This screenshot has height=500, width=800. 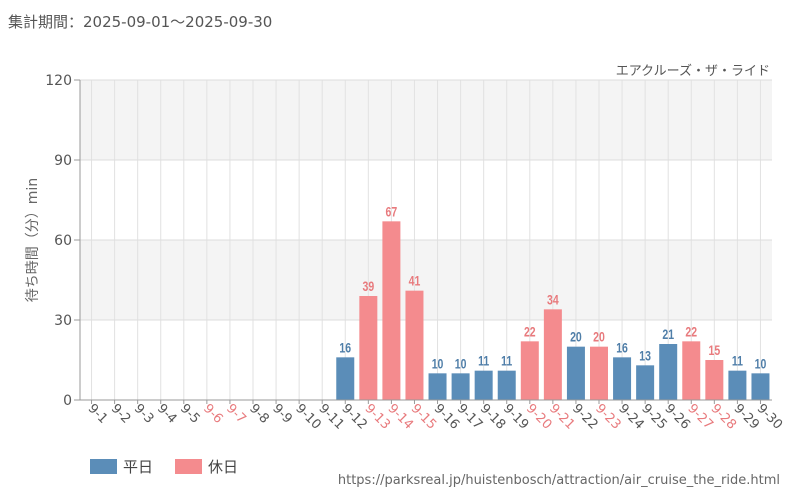 I want to click on x-tick-label: 9-5, so click(x=190, y=414).